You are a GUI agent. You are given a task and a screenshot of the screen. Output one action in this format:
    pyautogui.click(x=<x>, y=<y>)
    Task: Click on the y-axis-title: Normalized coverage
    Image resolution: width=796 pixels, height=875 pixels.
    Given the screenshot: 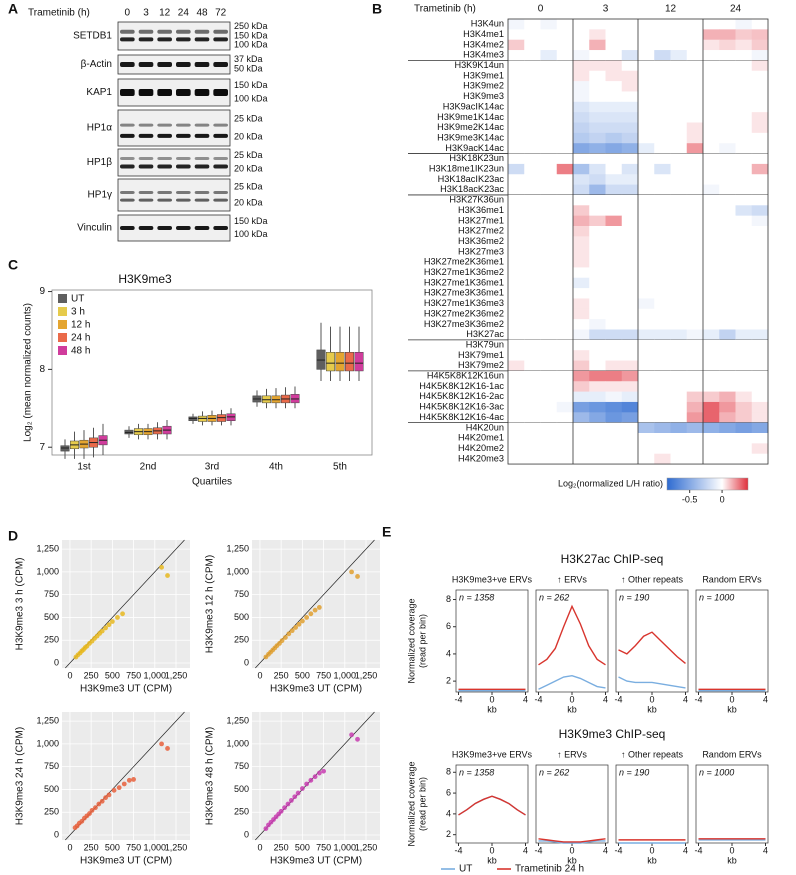 What is the action you would take?
    pyautogui.click(x=411, y=640)
    